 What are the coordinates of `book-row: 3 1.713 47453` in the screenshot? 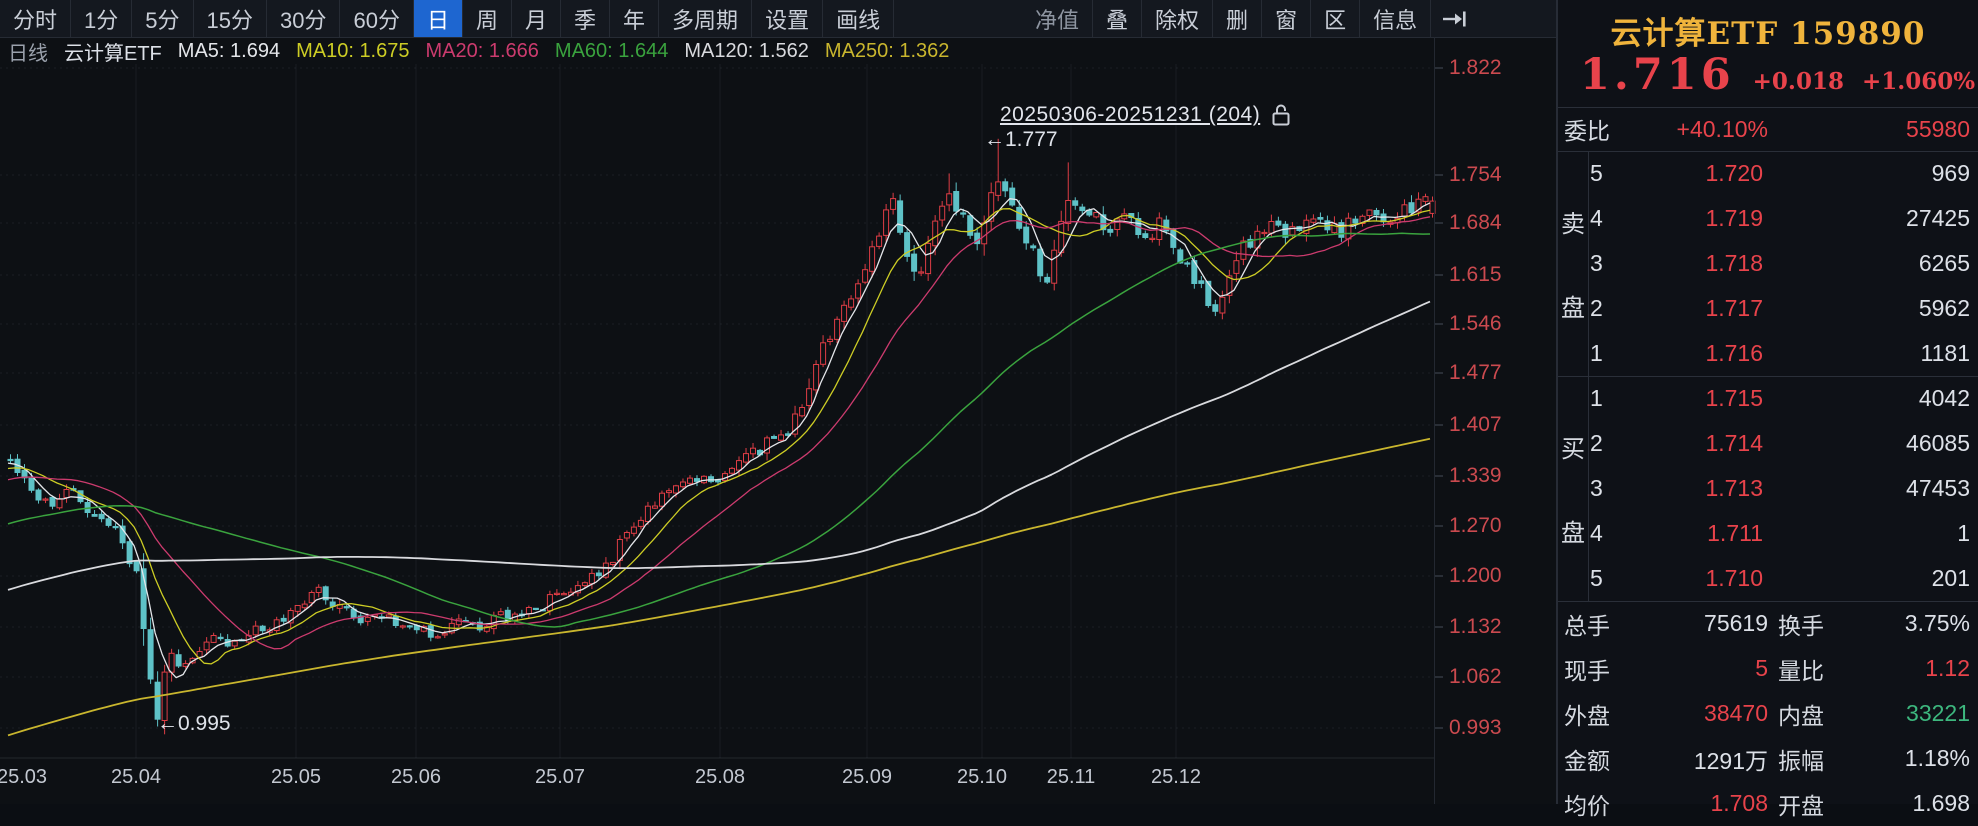 It's located at (1783, 488).